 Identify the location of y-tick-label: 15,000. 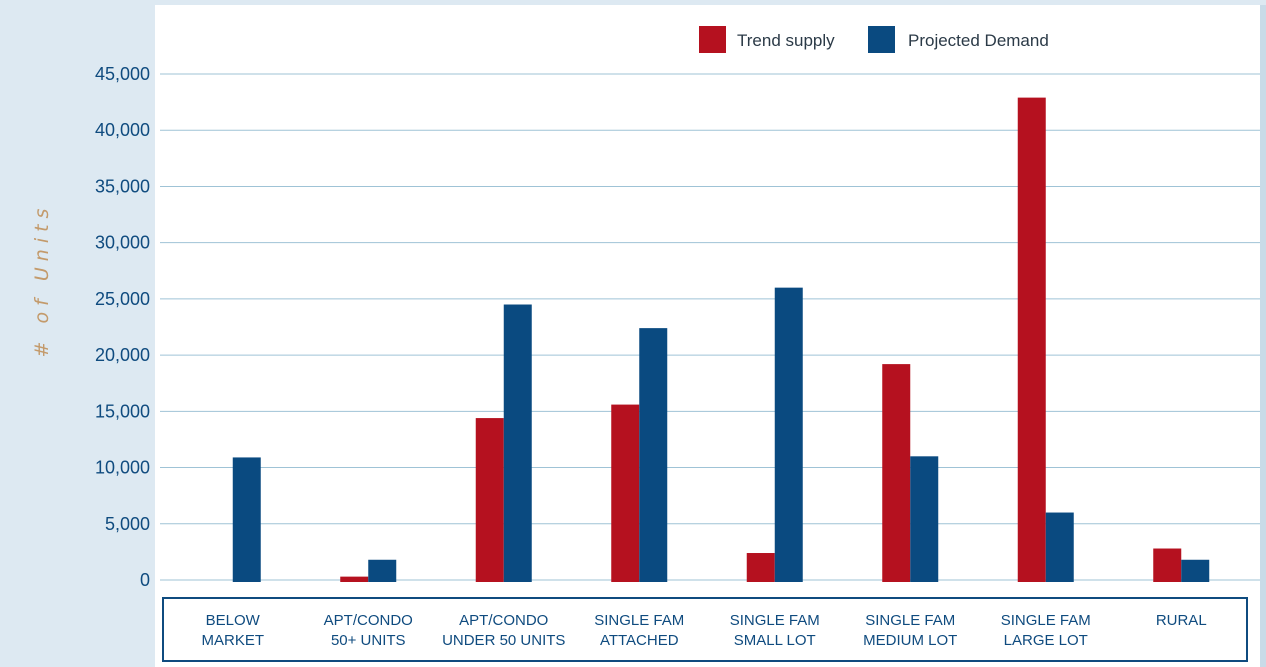
(122, 411).